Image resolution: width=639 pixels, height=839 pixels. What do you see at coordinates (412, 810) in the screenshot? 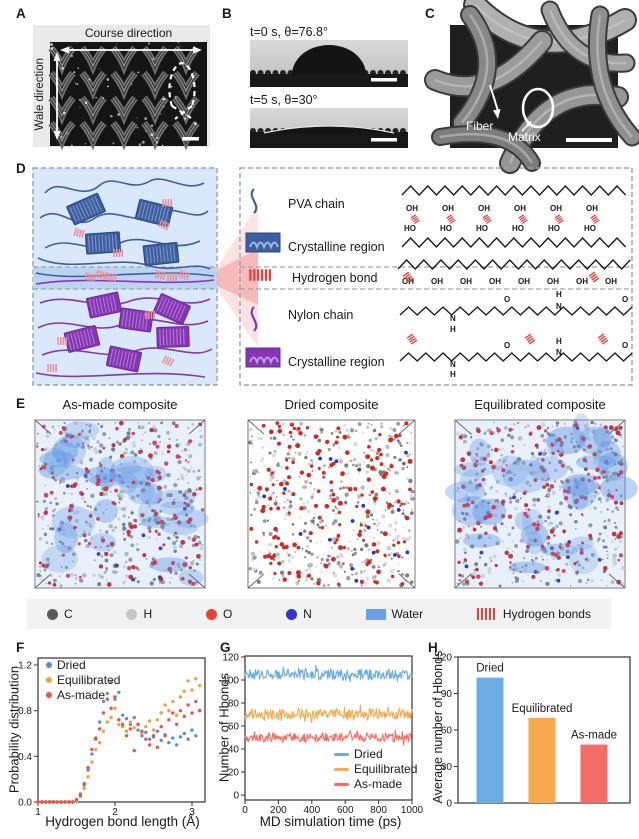
I see `svg-text: 1000` at bounding box center [412, 810].